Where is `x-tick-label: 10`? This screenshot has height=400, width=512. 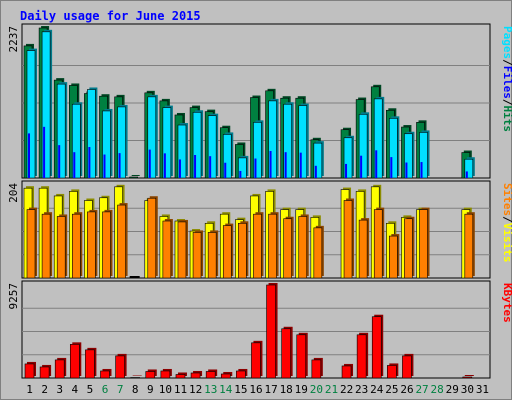
x-tick-label: 10 is located at coordinates (165, 389).